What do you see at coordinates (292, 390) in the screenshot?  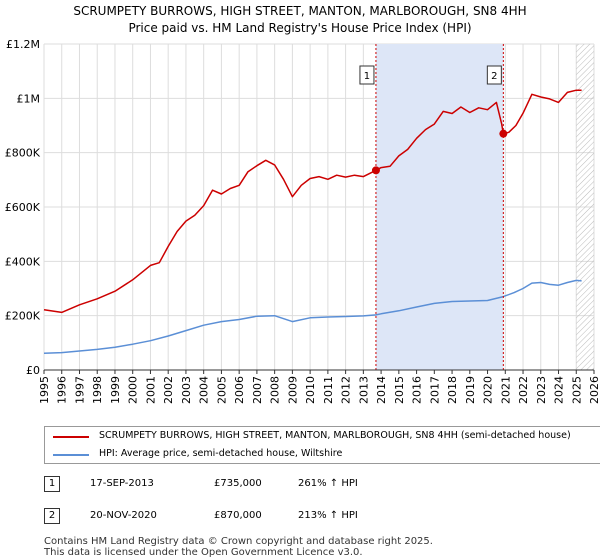 I see `x-tick-label: 2009` at bounding box center [292, 390].